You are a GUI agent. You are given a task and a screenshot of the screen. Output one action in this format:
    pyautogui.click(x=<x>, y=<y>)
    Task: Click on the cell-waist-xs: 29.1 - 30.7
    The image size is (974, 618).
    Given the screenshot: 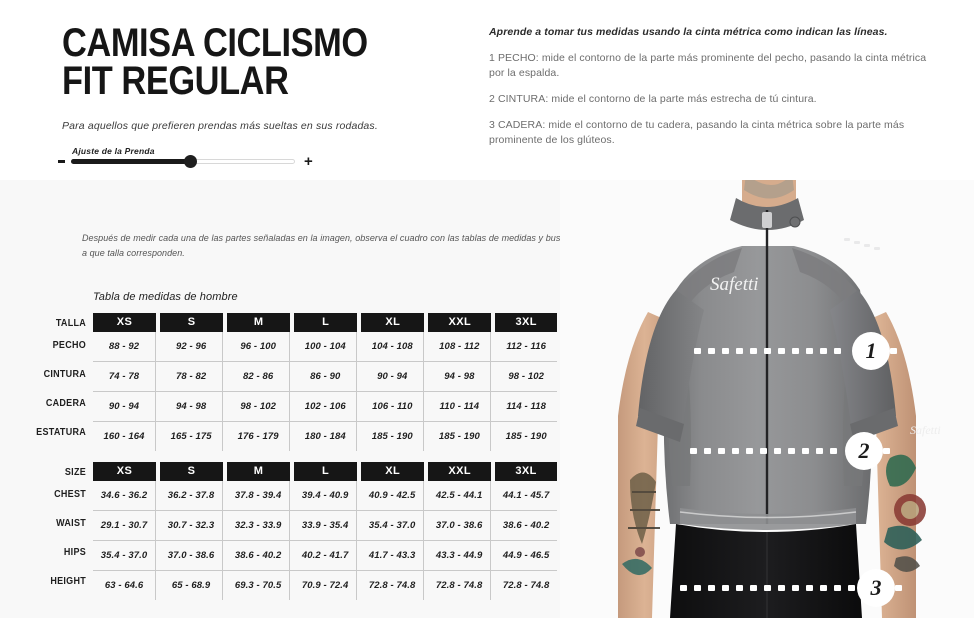 What is the action you would take?
    pyautogui.click(x=125, y=526)
    